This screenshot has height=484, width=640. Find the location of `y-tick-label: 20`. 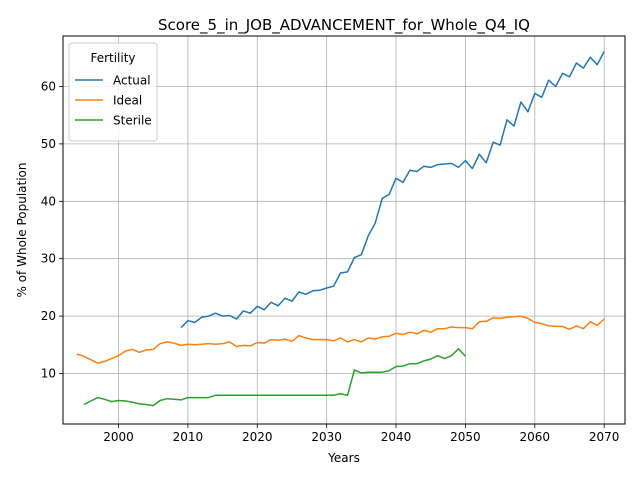

y-tick-label: 20 is located at coordinates (48, 316).